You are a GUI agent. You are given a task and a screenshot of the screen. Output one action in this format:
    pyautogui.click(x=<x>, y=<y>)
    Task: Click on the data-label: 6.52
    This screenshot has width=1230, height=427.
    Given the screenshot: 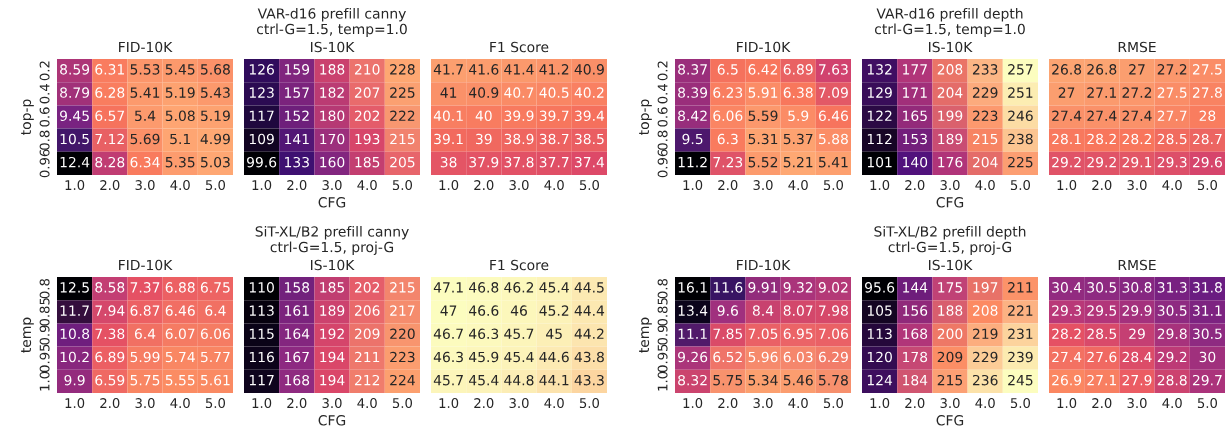 What is the action you would take?
    pyautogui.click(x=727, y=357)
    